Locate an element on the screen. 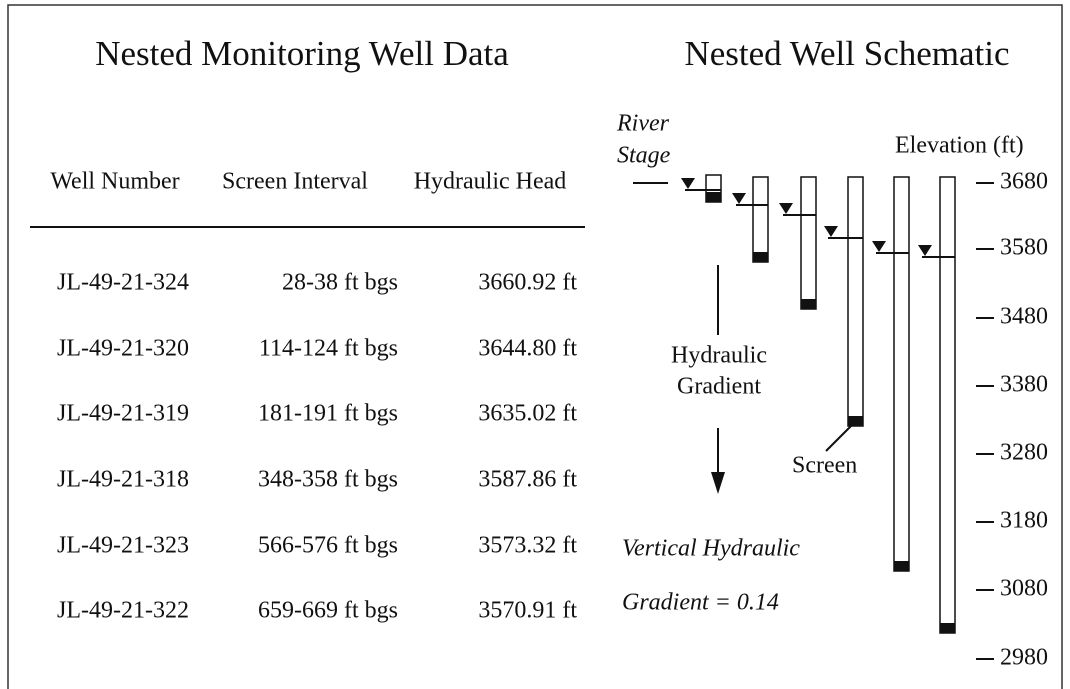 The image size is (1070, 689). well-number: JL-49-21-320 is located at coordinates (123, 349).